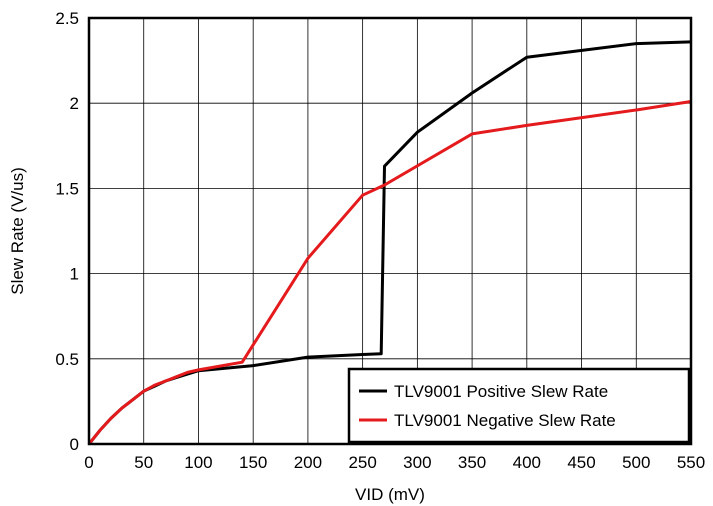  I want to click on y-tick-labels: 0 0.5 1 1.5 2 2.5, so click(67, 231).